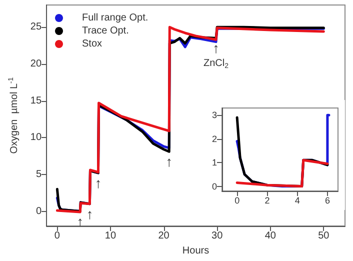 This screenshot has width=353, height=261. What do you see at coordinates (267, 201) in the screenshot?
I see `x-tick-label: 2` at bounding box center [267, 201].